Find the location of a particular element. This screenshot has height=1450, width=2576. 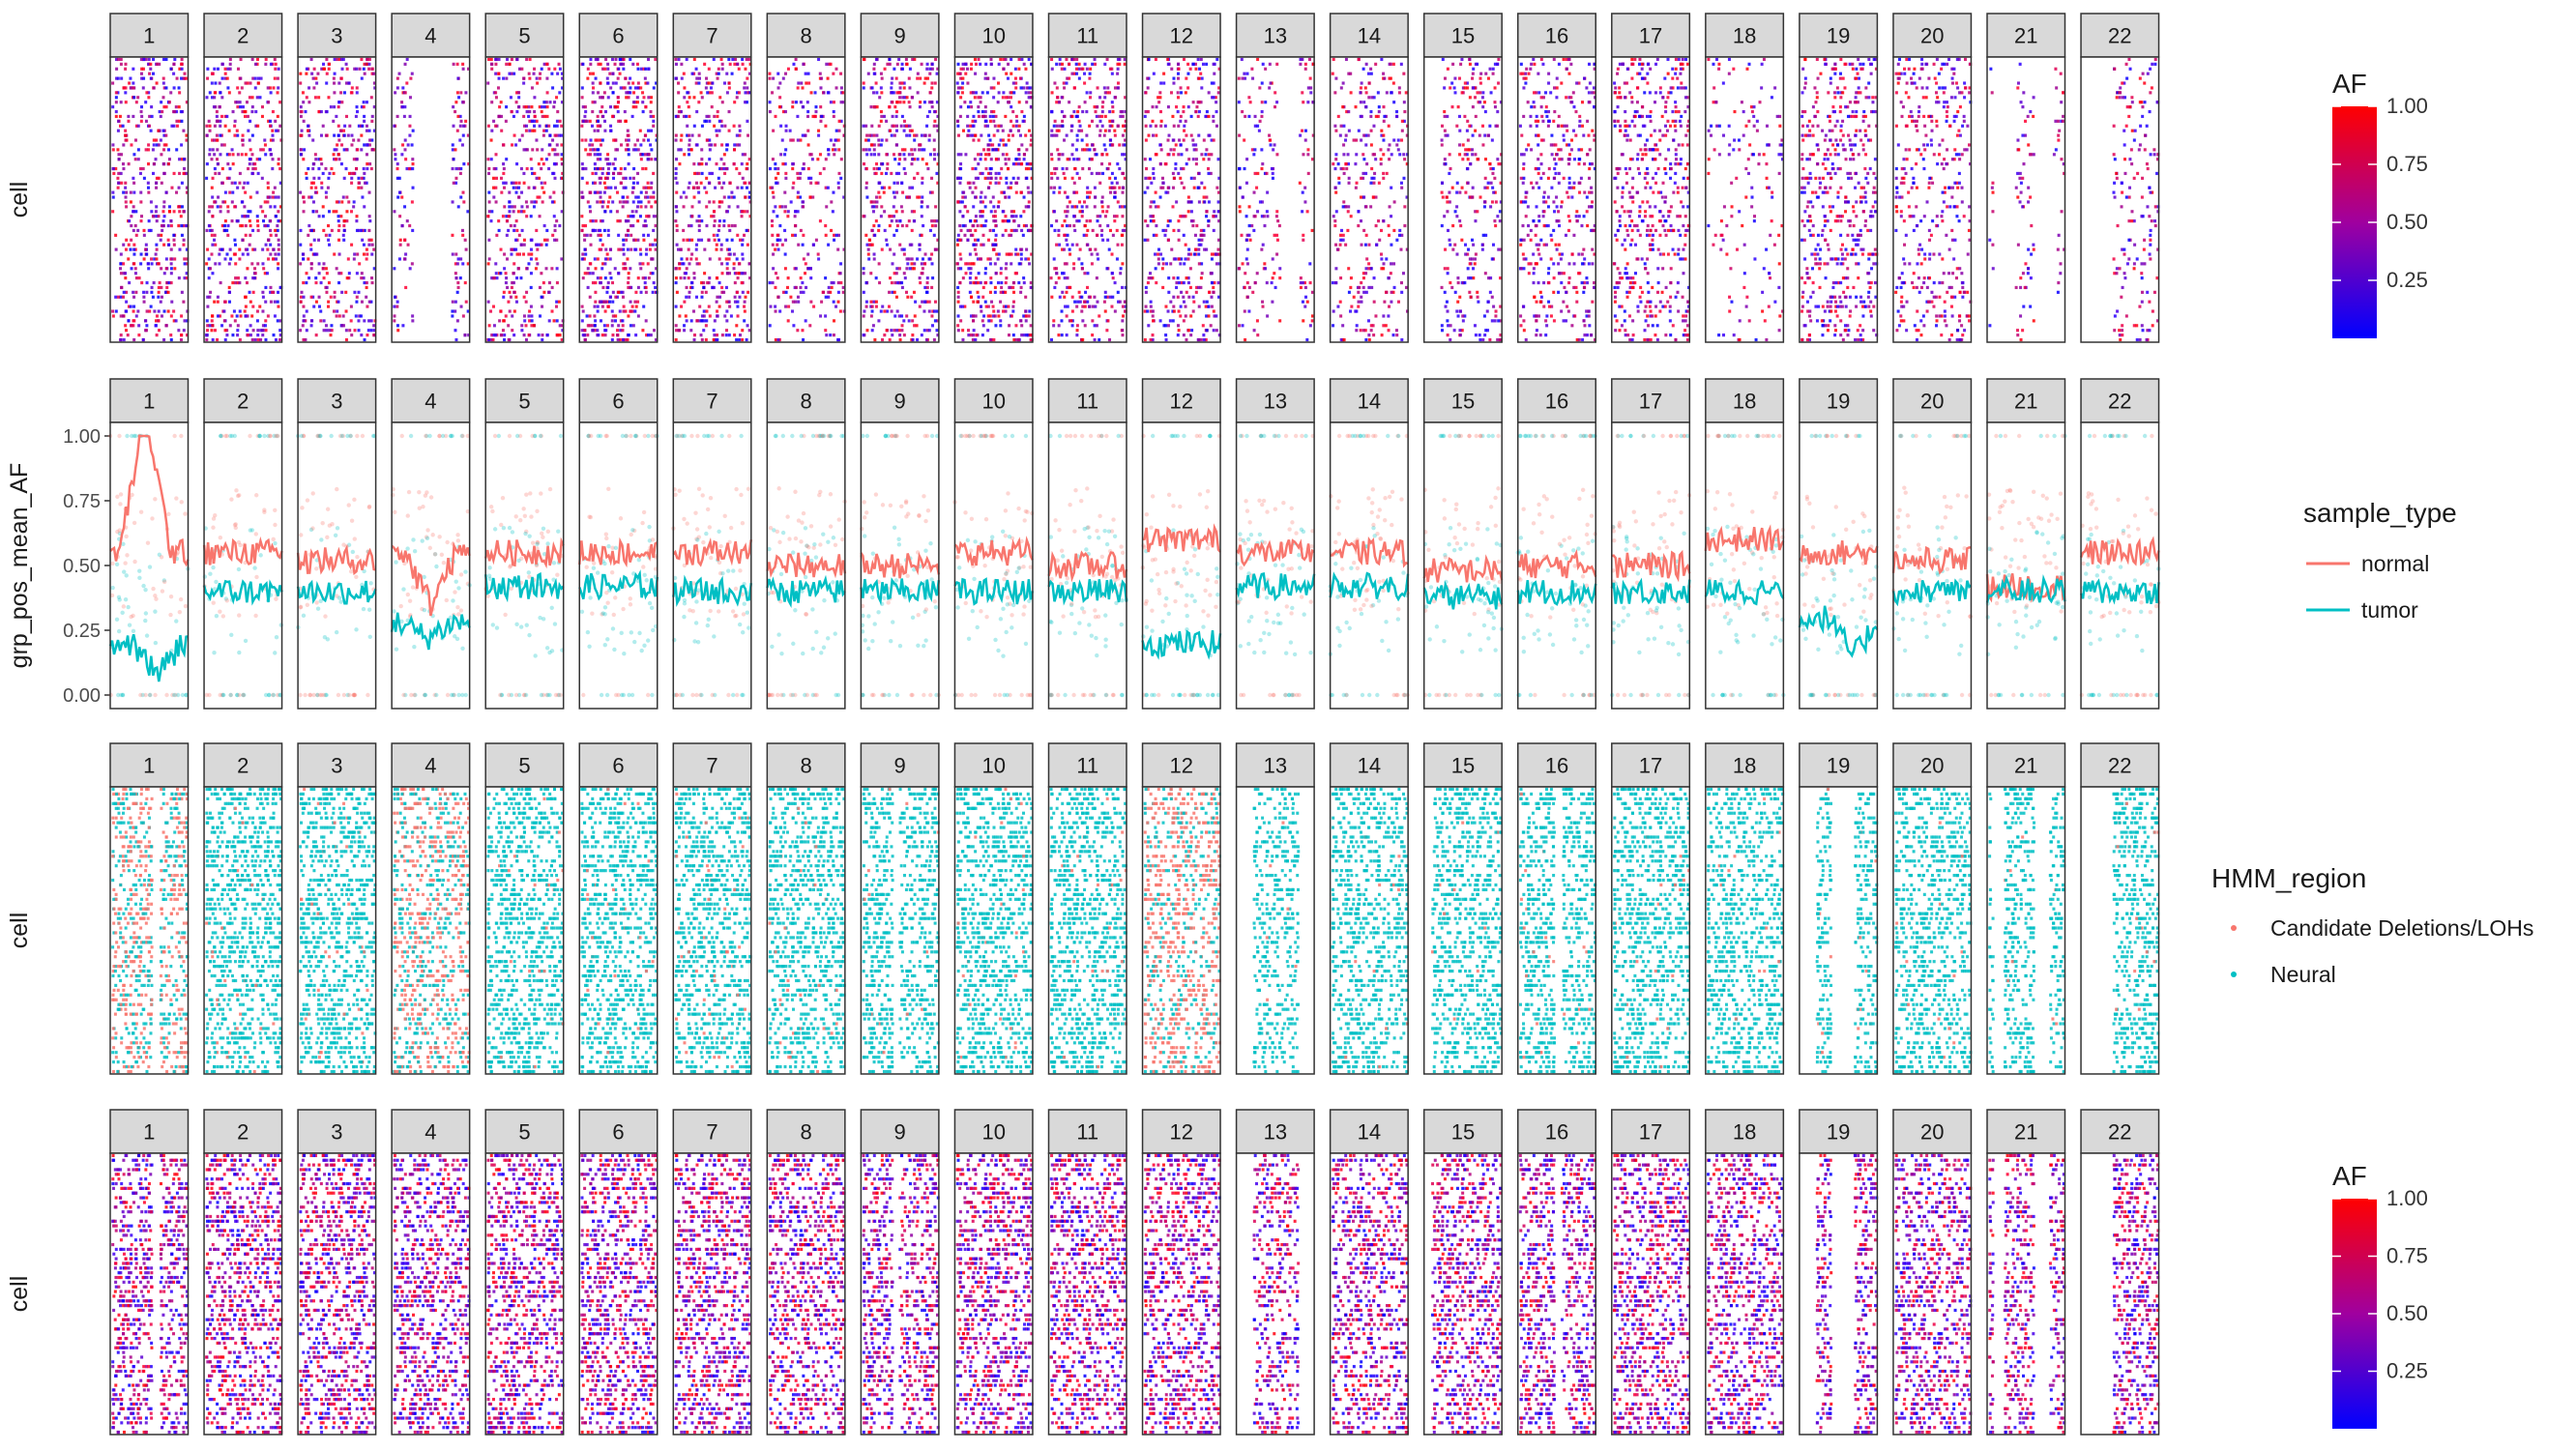

facet-chr-7: 7 is located at coordinates (712, 178).